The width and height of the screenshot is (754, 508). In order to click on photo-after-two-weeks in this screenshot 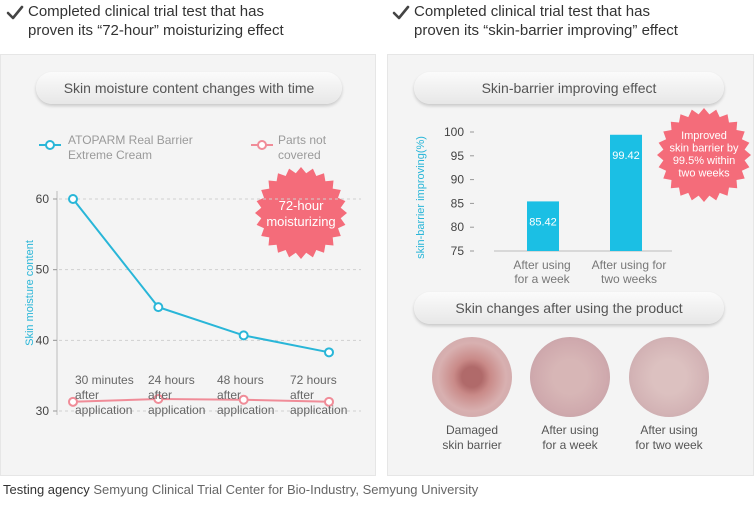, I will do `click(669, 377)`.